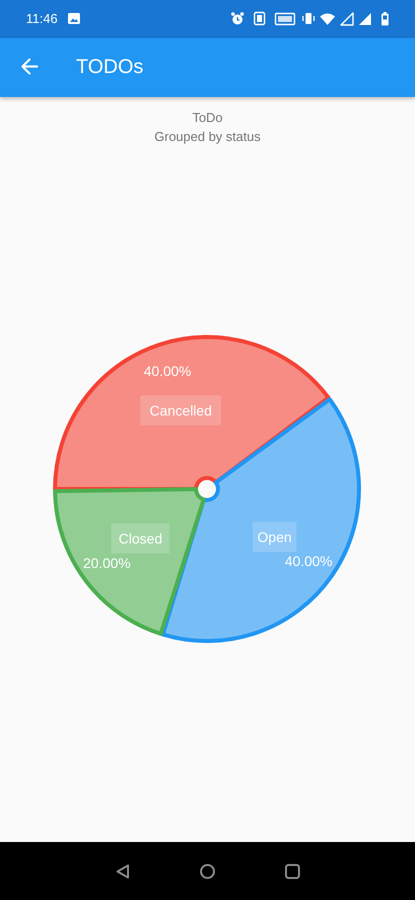 The height and width of the screenshot is (900, 415). Describe the element at coordinates (42, 18) in the screenshot. I see `text: 11:46` at that location.